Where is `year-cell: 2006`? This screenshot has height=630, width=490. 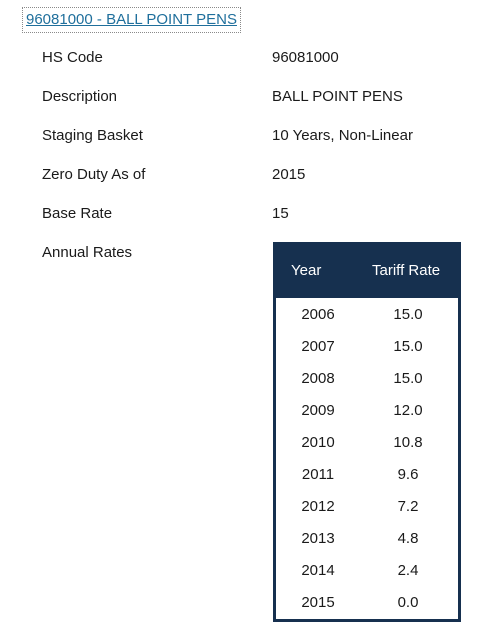 year-cell: 2006 is located at coordinates (318, 314).